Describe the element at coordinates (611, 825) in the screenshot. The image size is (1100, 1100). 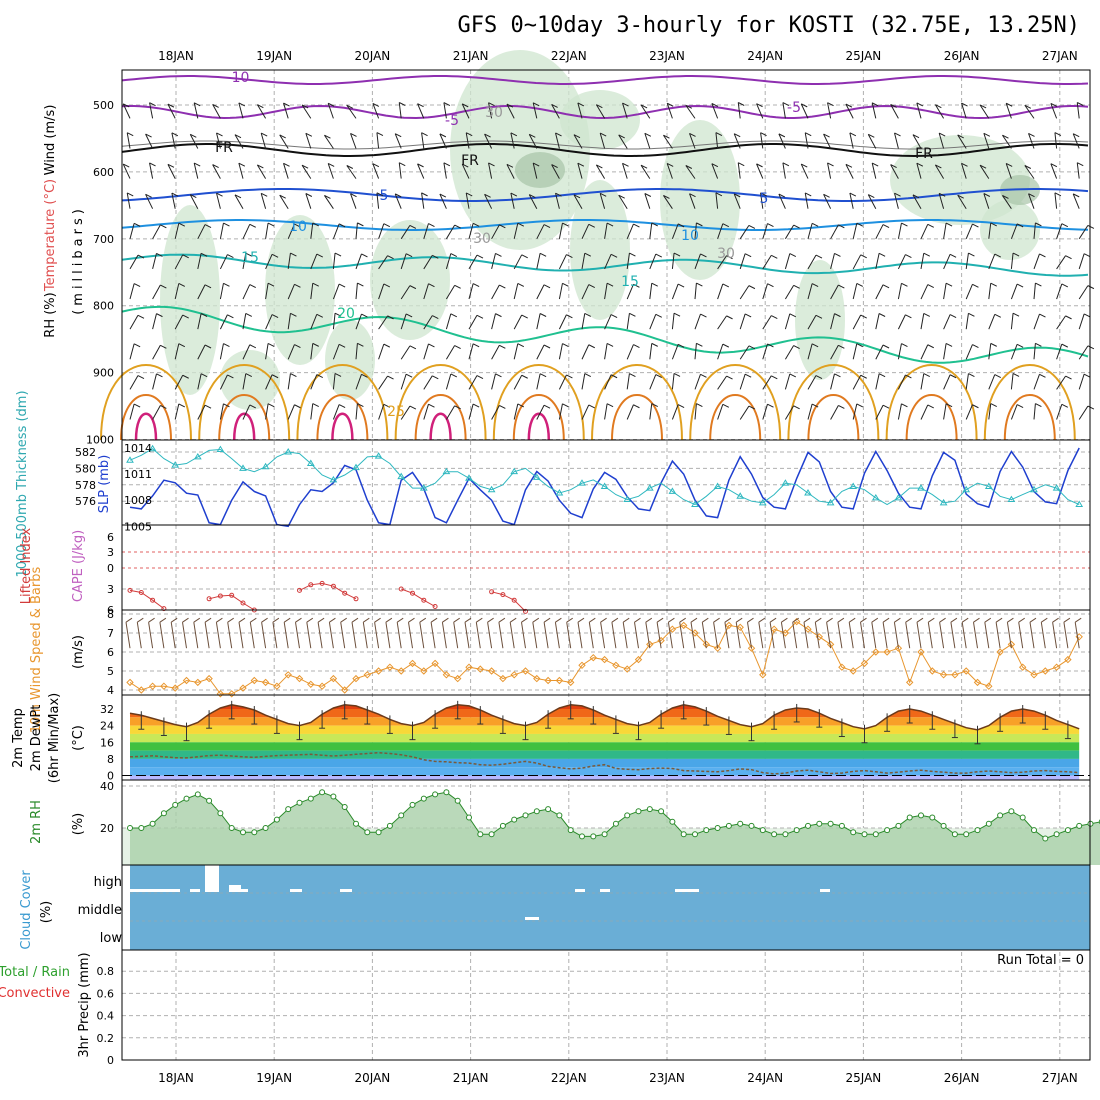
I see `rh-2m-panel` at that location.